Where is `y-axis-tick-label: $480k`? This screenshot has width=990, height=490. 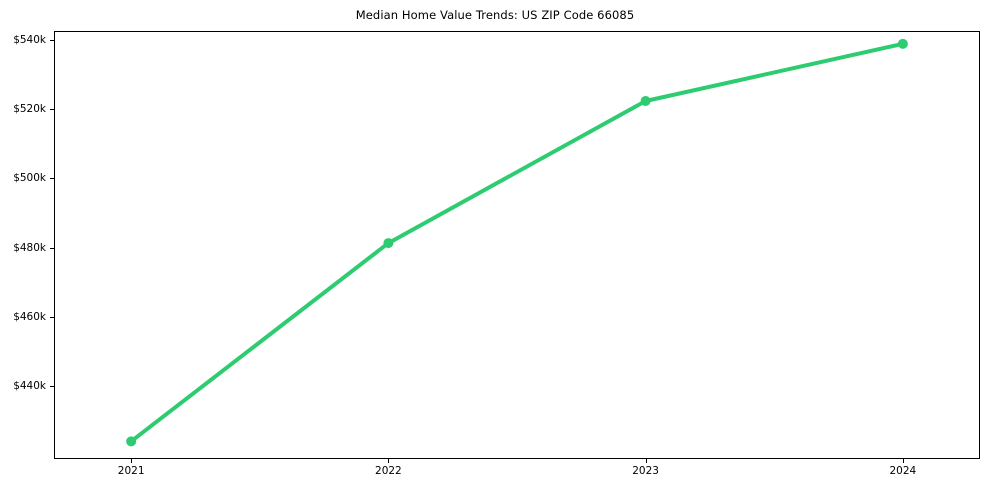 y-axis-tick-label: $480k is located at coordinates (29, 247).